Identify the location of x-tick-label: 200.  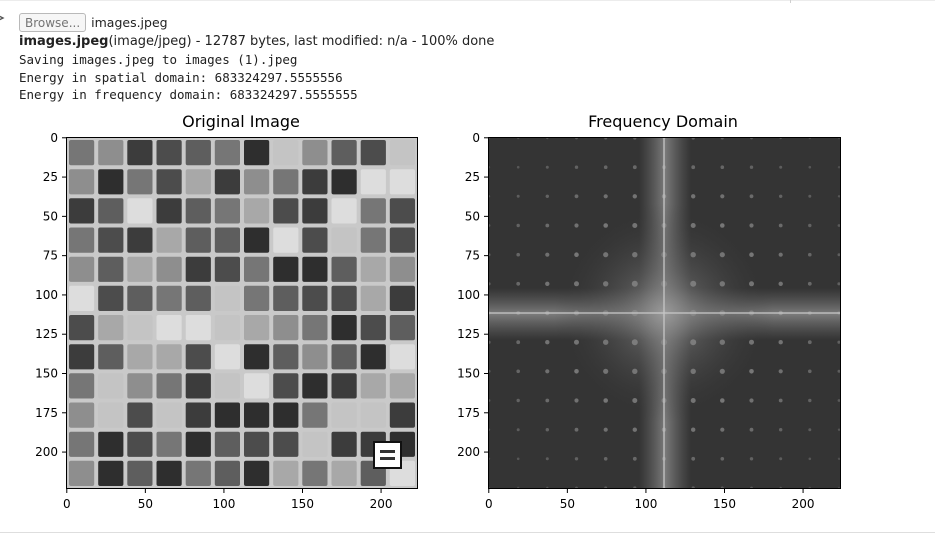
(381, 504).